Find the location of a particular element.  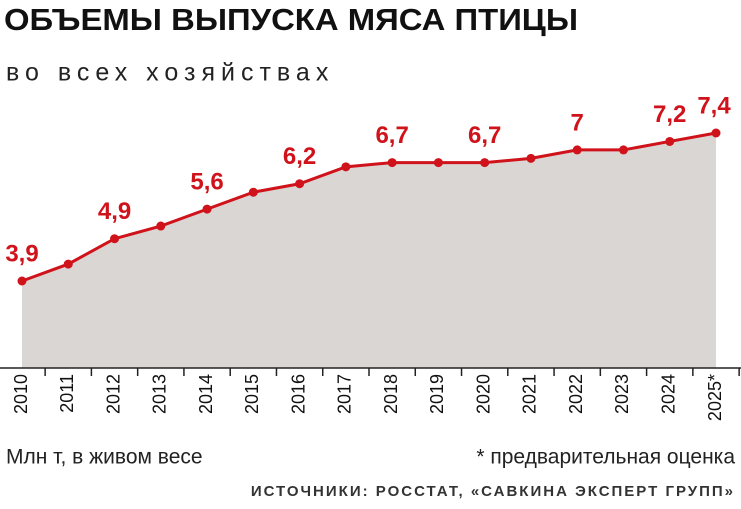

value-label: 7,2 is located at coordinates (669, 114).